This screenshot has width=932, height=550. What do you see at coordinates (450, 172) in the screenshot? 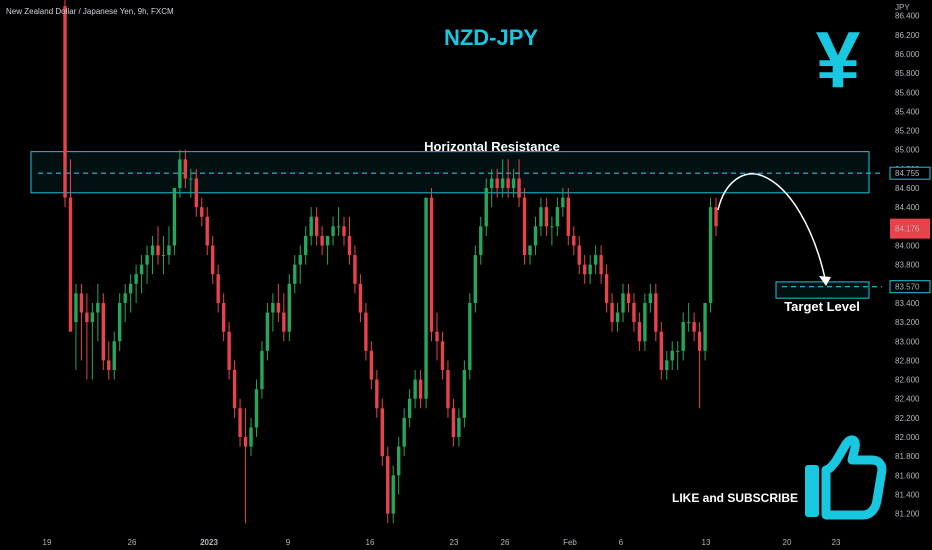
I see `resistance-zone` at bounding box center [450, 172].